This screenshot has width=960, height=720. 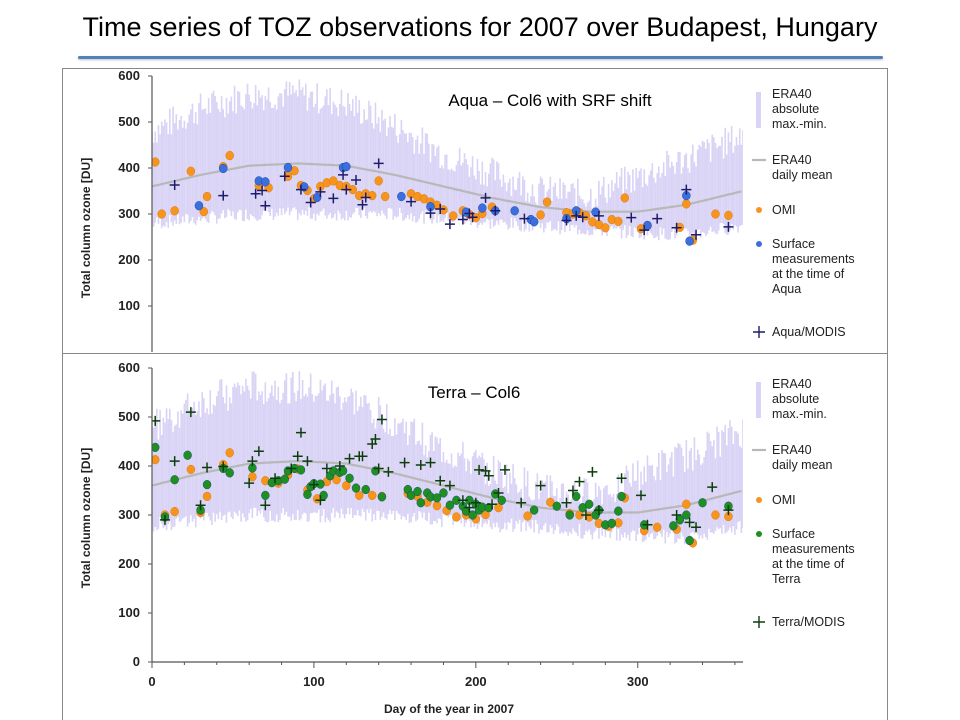 I want to click on panel-label: Aqua – Col6 with SRF shift, so click(x=549, y=100).